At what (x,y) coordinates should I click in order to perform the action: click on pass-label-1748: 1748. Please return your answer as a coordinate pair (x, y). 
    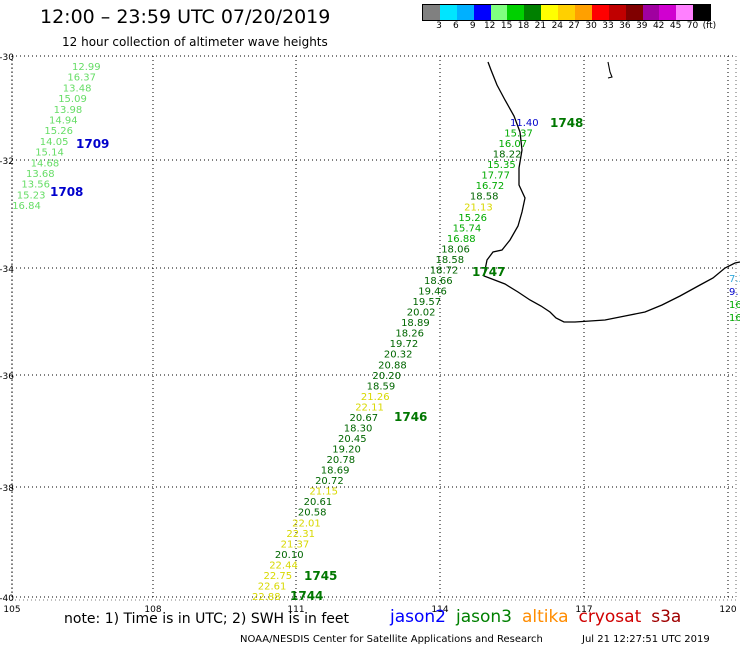
    Looking at the image, I should click on (566, 123).